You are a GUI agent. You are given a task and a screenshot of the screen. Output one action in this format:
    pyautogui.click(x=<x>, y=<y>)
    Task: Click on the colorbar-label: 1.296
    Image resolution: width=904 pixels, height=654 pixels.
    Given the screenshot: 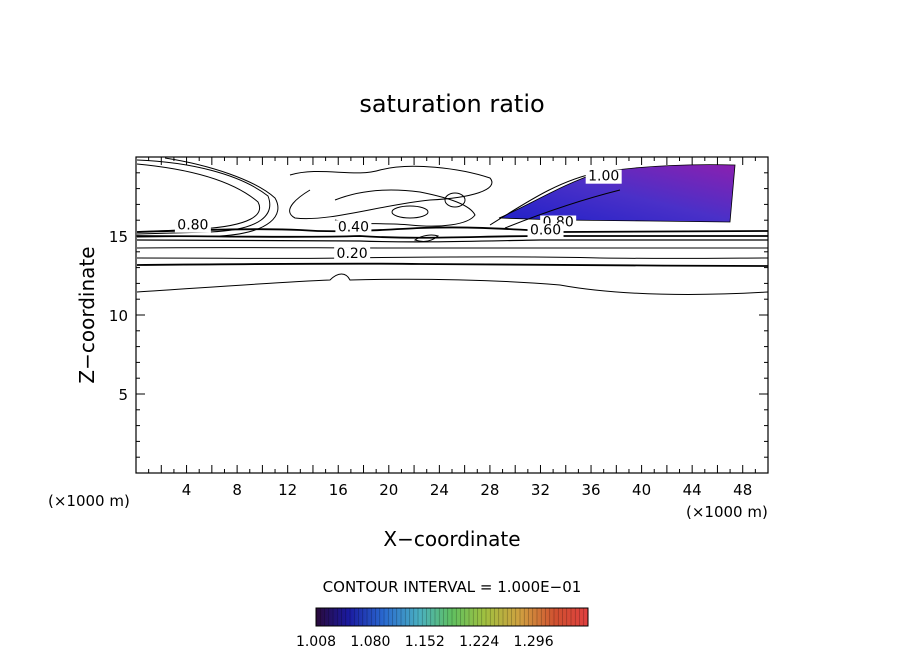 What is the action you would take?
    pyautogui.click(x=534, y=642)
    